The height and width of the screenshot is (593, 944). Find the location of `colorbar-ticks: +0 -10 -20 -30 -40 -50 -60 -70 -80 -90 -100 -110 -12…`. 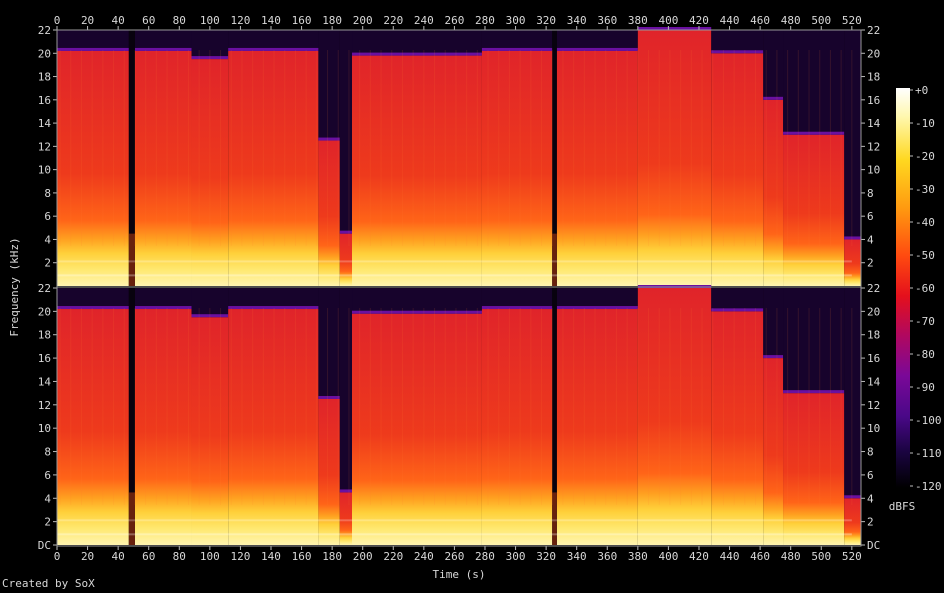

colorbar-ticks: +0 -10 -20 -30 -40 -50 -60 -70 -80 -90 -100 -110 -12… is located at coordinates (926, 288).